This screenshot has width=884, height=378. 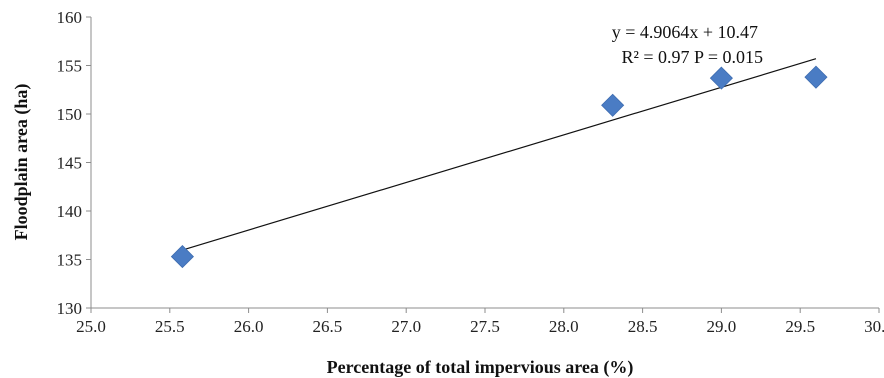 I want to click on x-tick-label: 29.5, so click(x=800, y=326).